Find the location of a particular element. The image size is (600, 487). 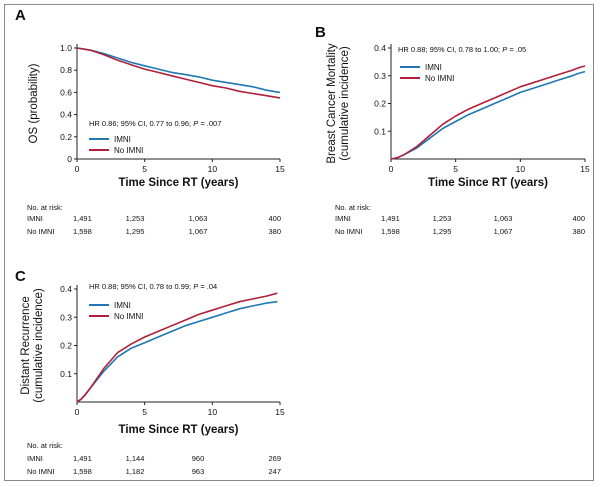

y-tick-label: 1.0 is located at coordinates (66, 48).